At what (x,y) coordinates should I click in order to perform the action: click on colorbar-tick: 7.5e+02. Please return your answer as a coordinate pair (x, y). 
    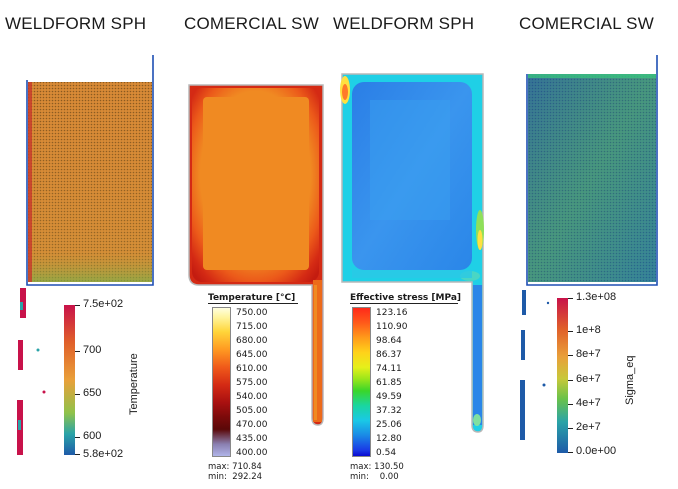
    Looking at the image, I should click on (103, 304).